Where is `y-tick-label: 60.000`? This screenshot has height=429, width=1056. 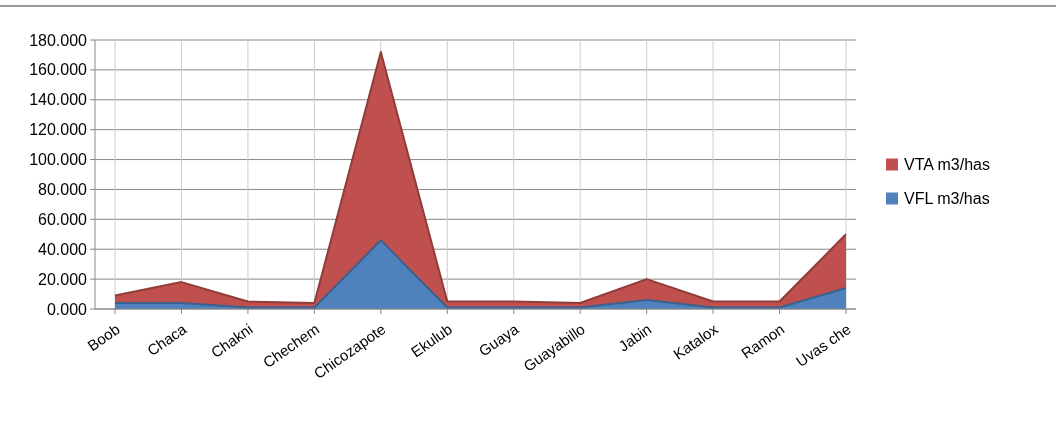
y-tick-label: 60.000 is located at coordinates (63, 219).